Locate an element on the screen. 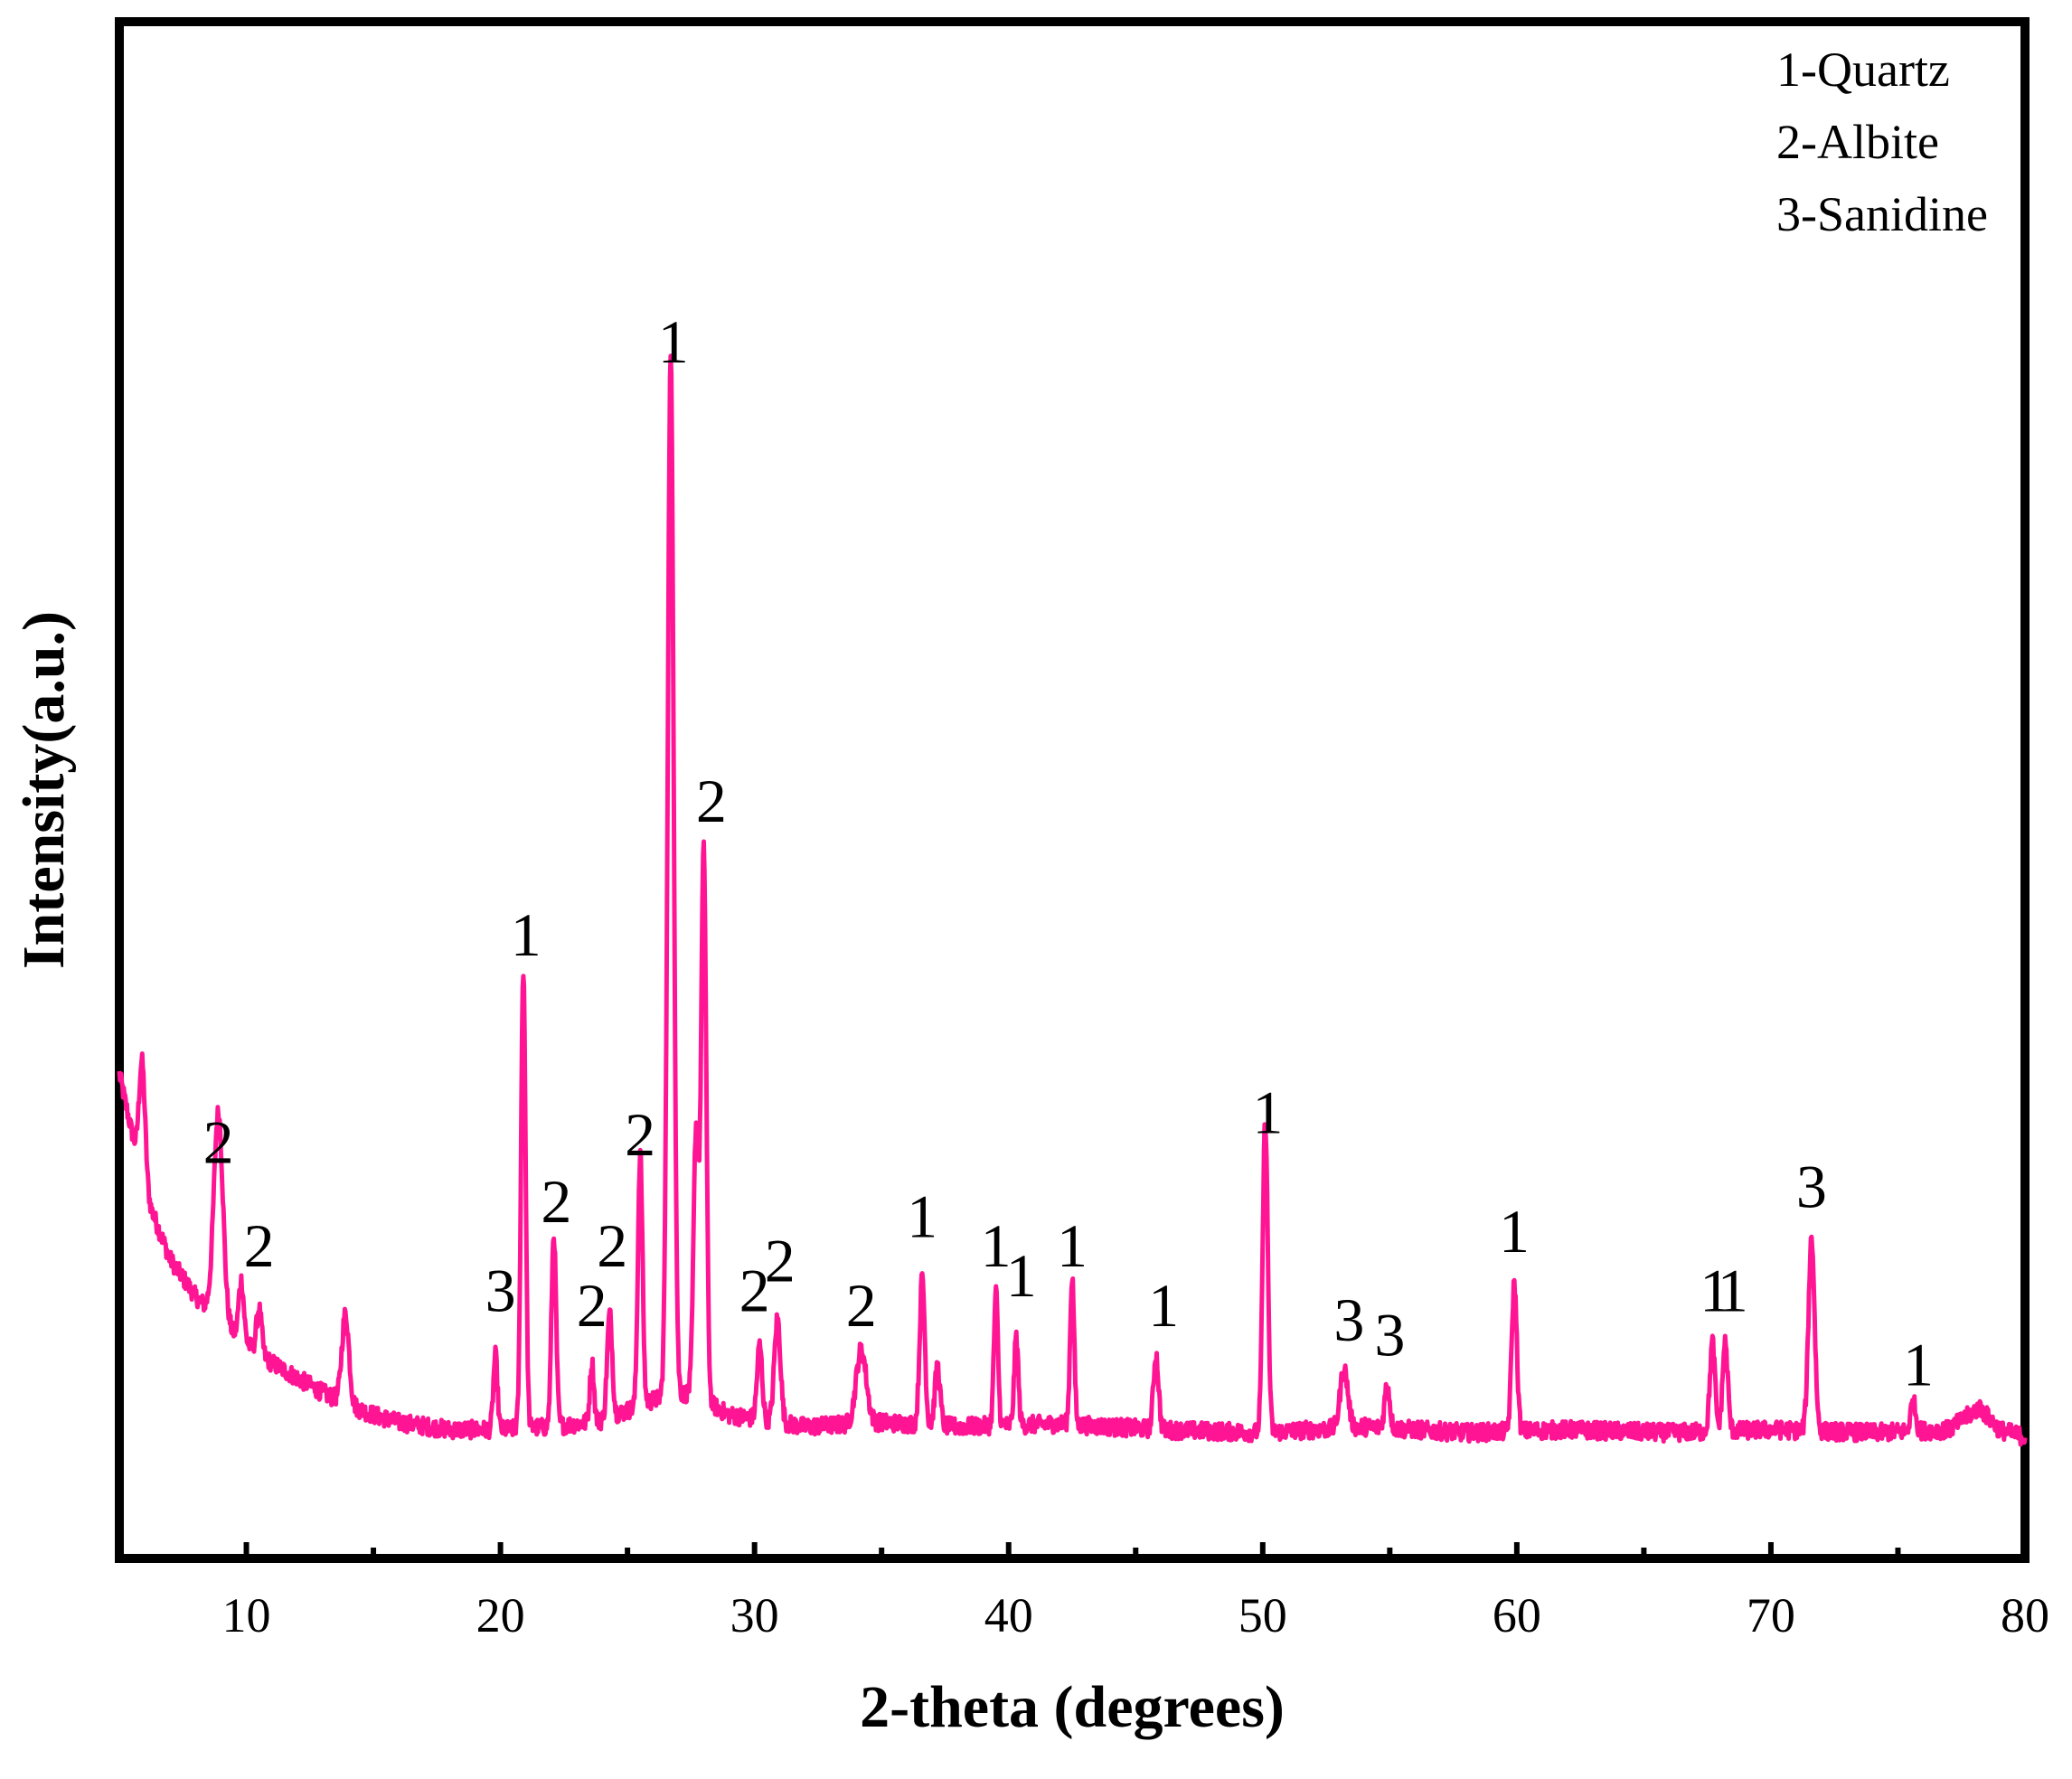  x-tick-label: 30 is located at coordinates (754, 1615).